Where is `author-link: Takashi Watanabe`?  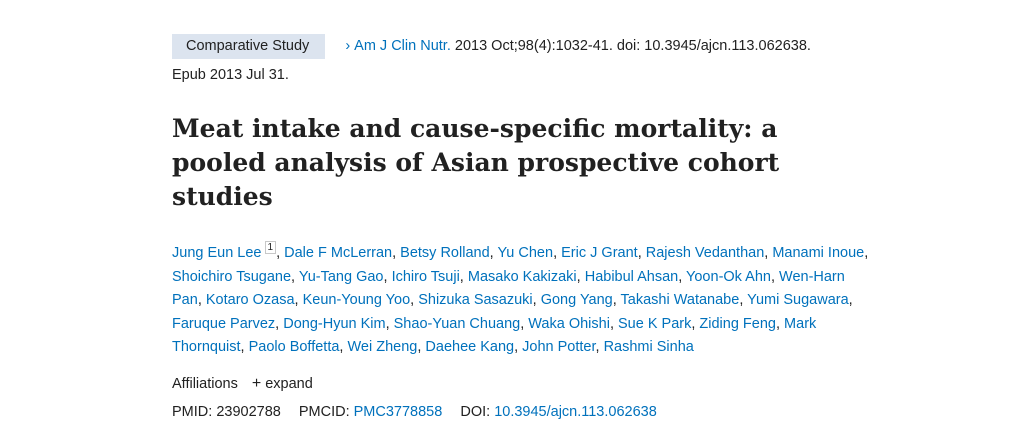 author-link: Takashi Watanabe is located at coordinates (680, 300).